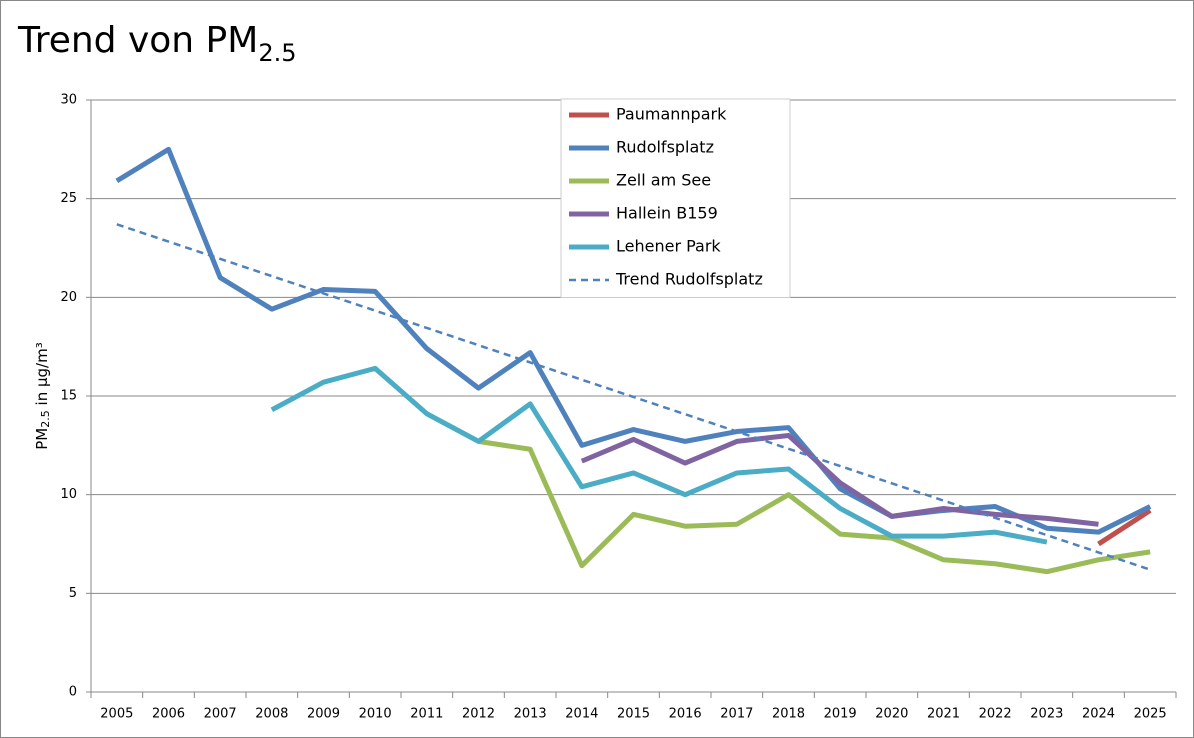  Describe the element at coordinates (73, 692) in the screenshot. I see `y-tick-label: 0` at that location.